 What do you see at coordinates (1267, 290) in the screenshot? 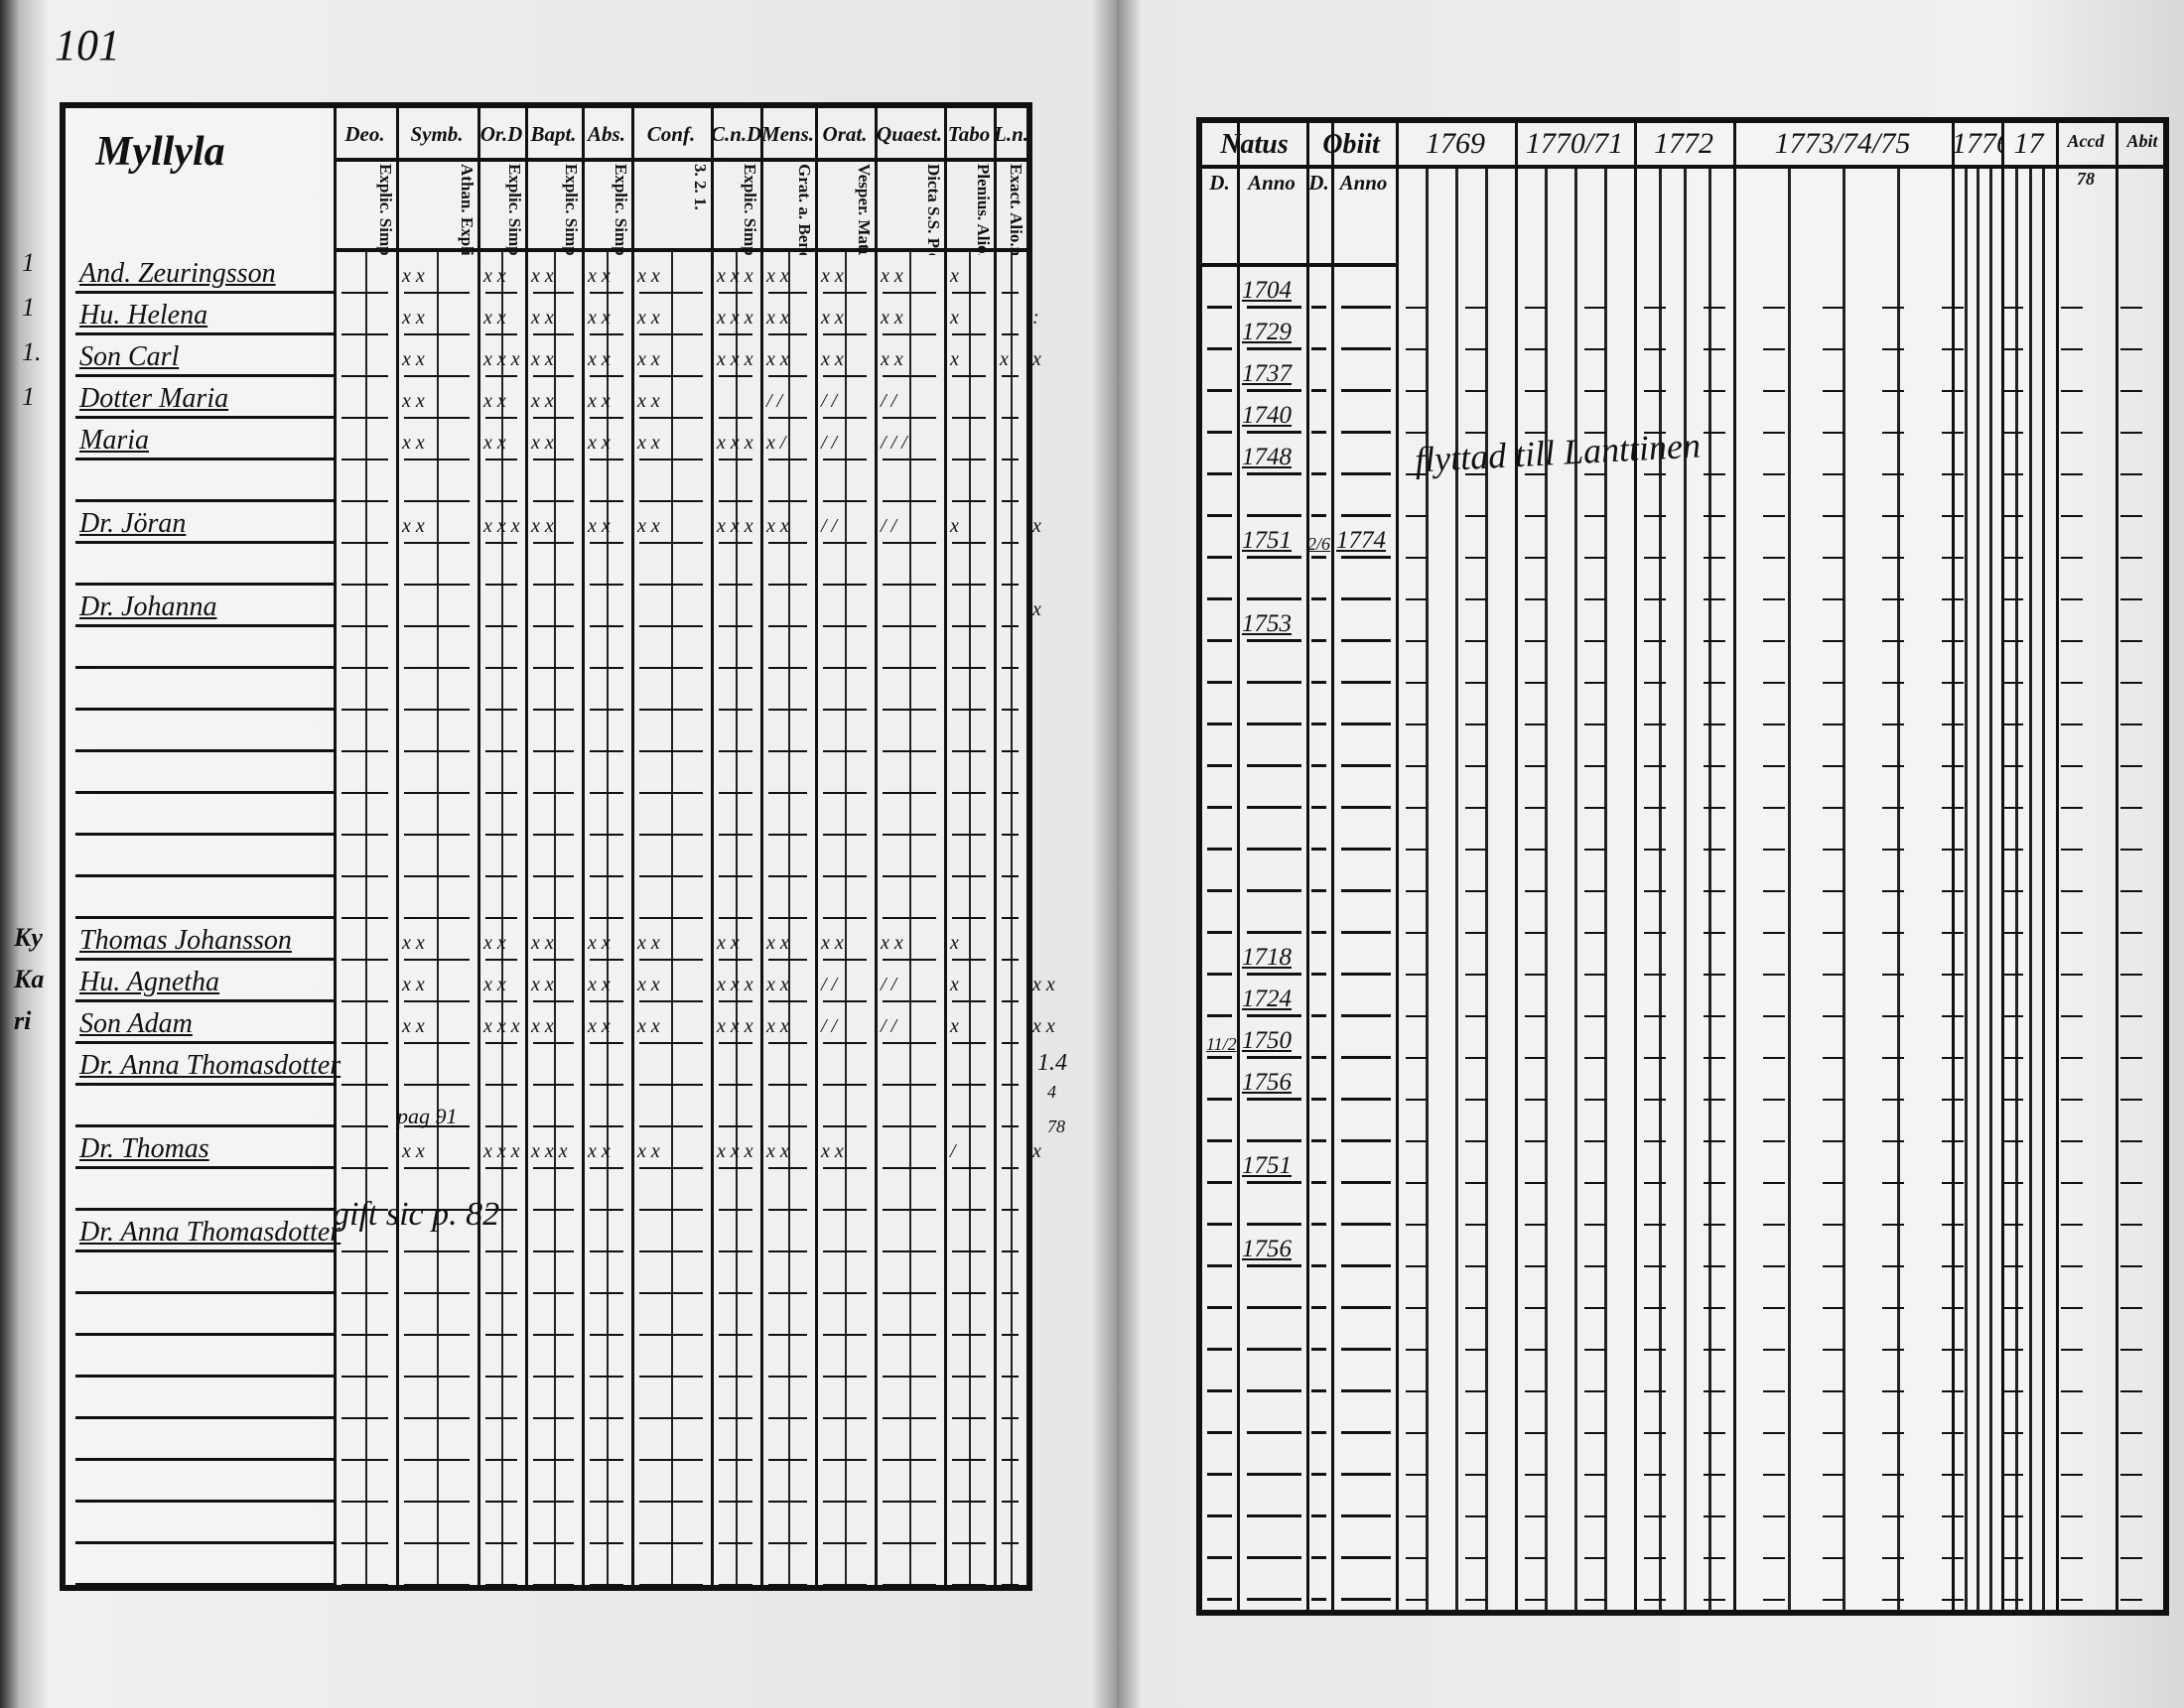
I see `birth-year: 1704` at bounding box center [1267, 290].